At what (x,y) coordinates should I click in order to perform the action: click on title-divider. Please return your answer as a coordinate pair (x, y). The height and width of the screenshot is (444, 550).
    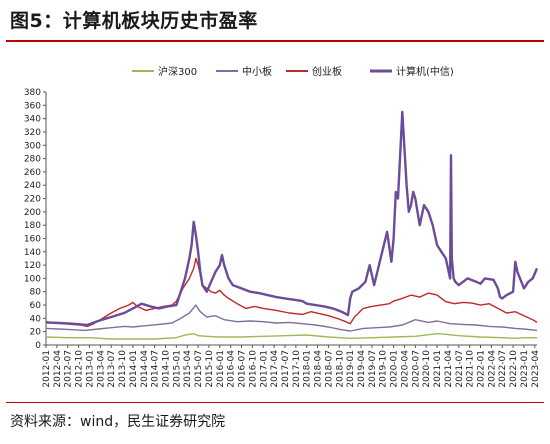
    Looking at the image, I should click on (275, 41).